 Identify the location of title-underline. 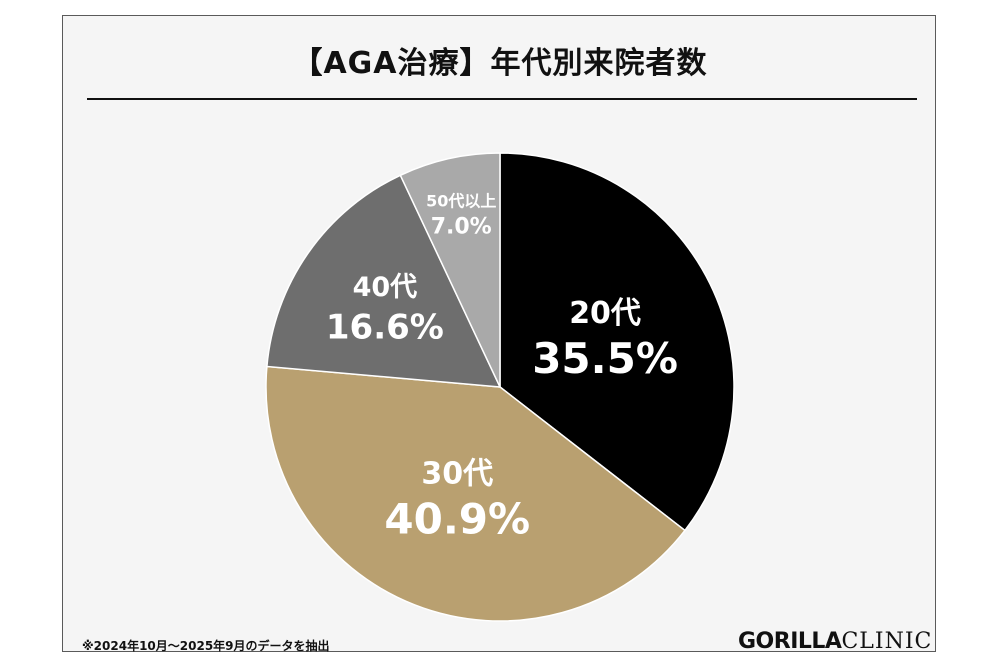
(502, 99).